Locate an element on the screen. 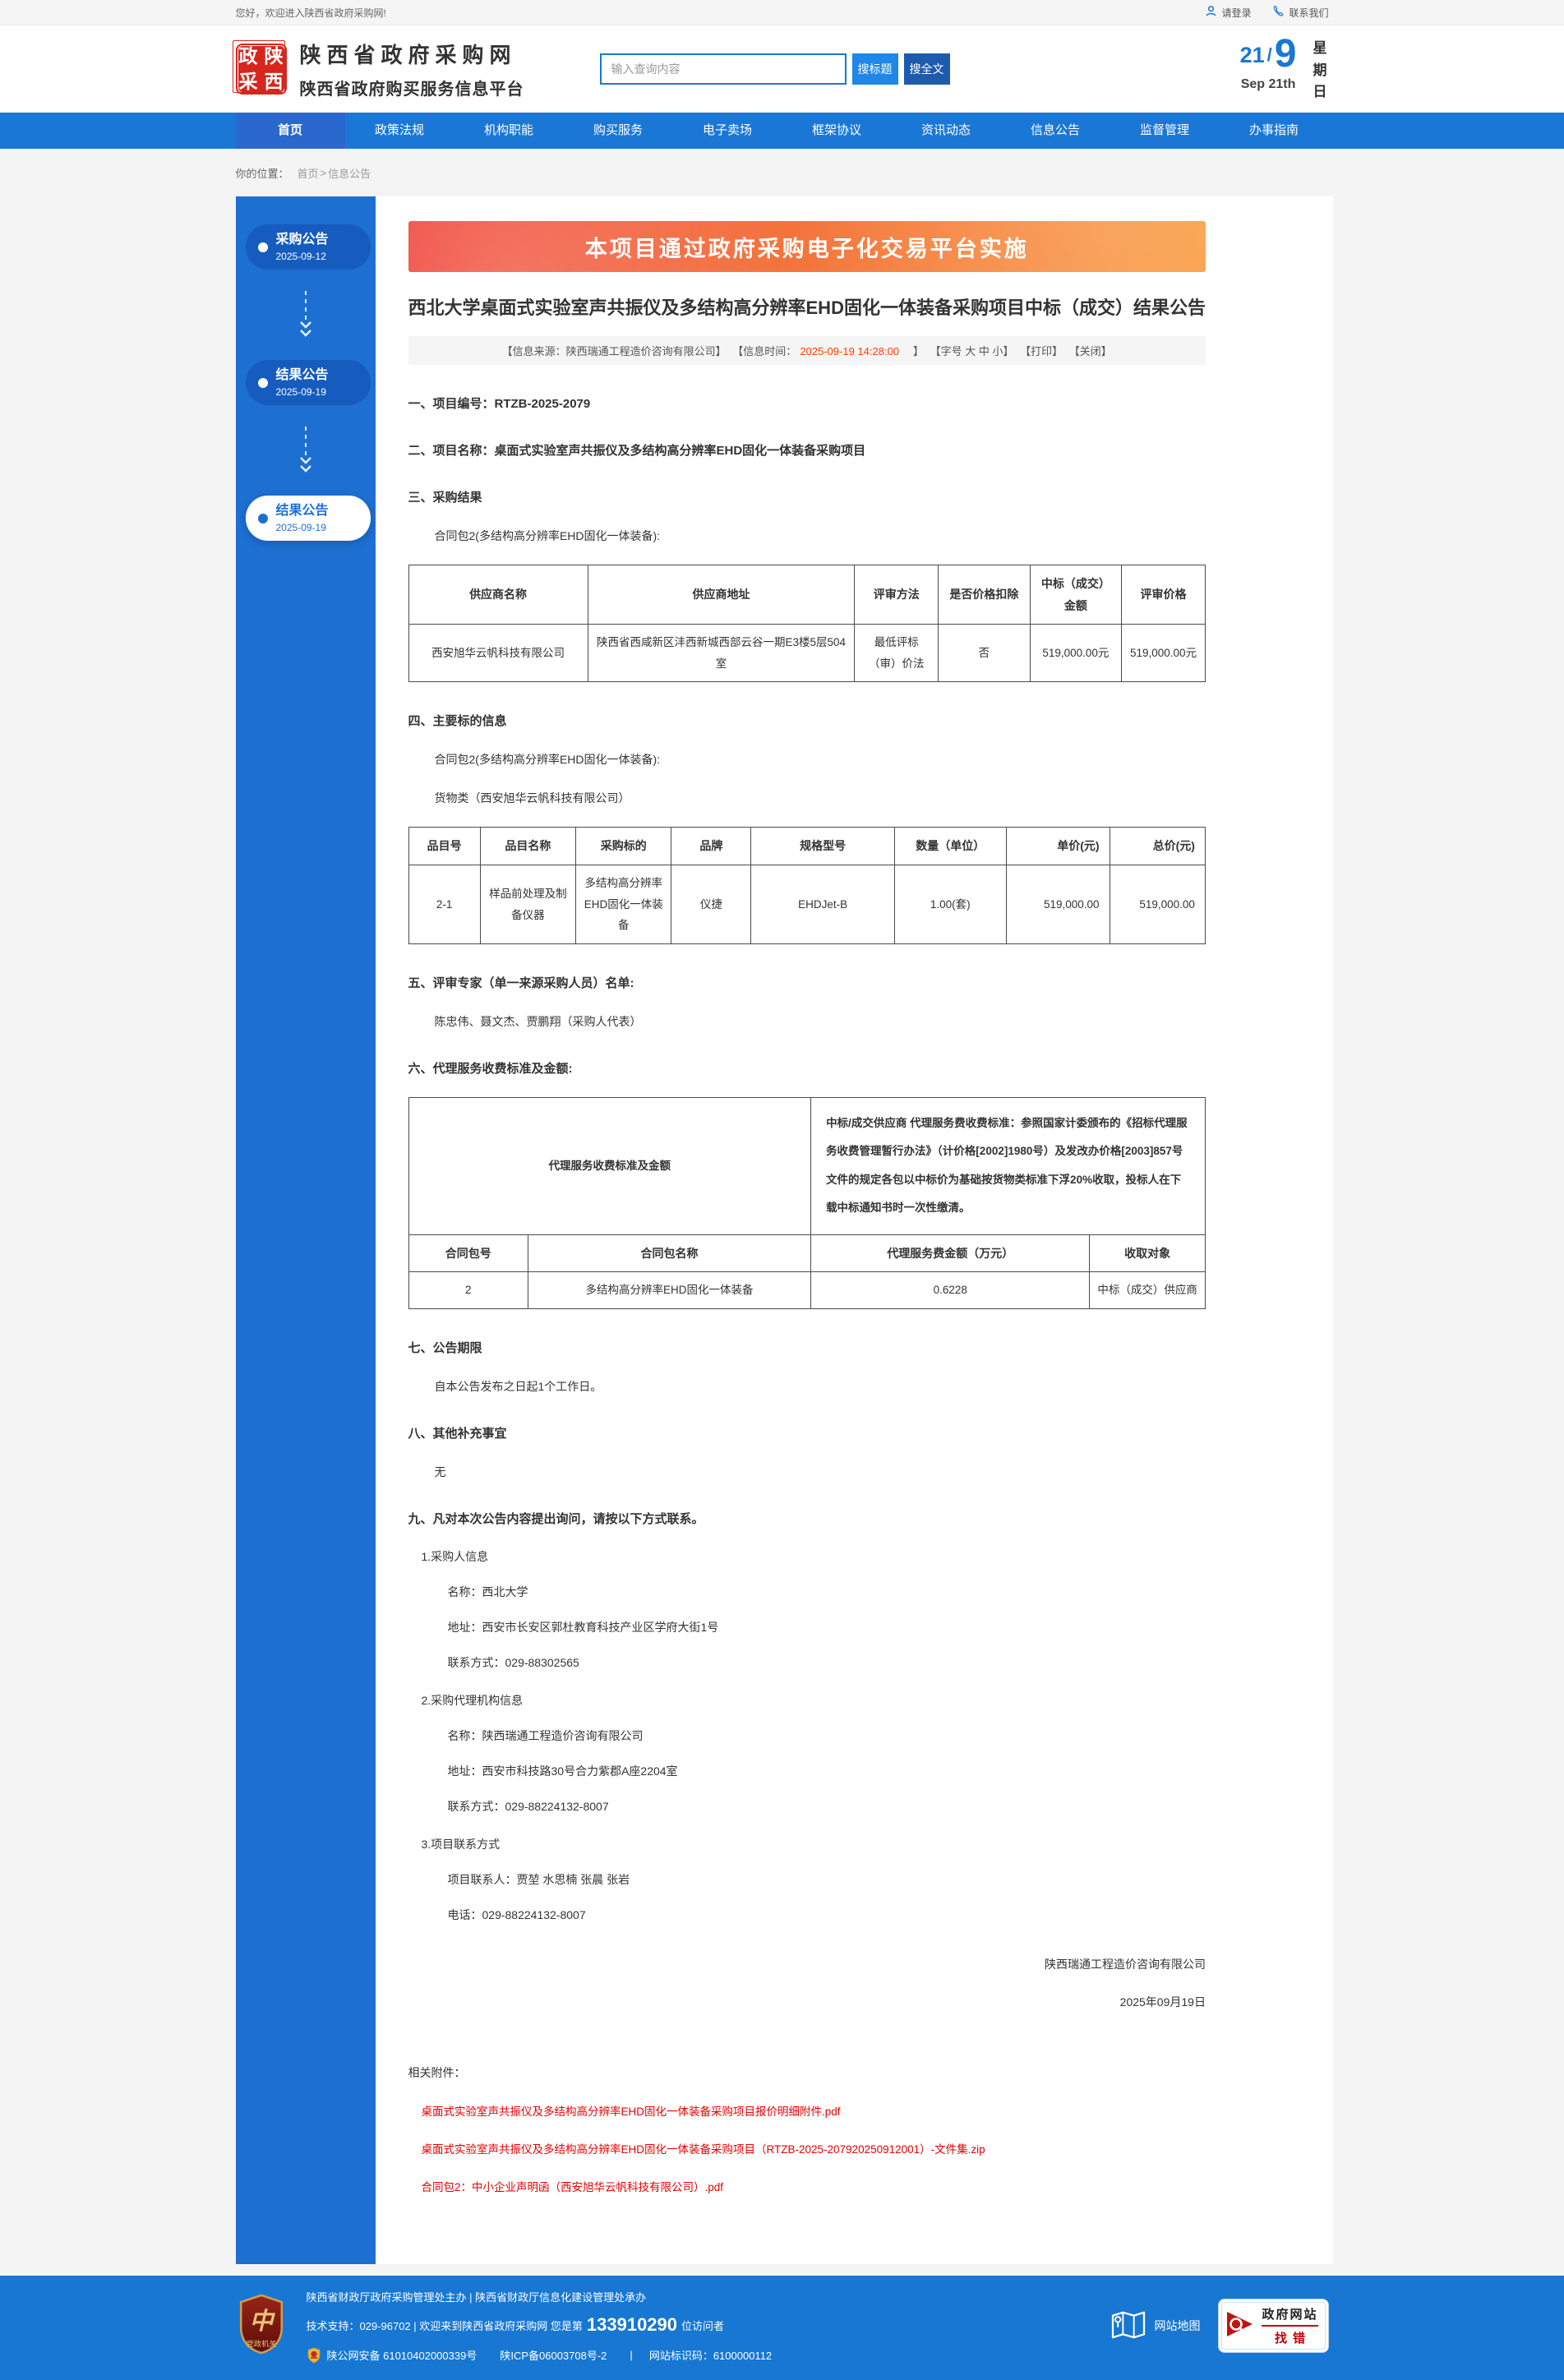  contact-group-title: 1.采购人信息 is located at coordinates (455, 1556).